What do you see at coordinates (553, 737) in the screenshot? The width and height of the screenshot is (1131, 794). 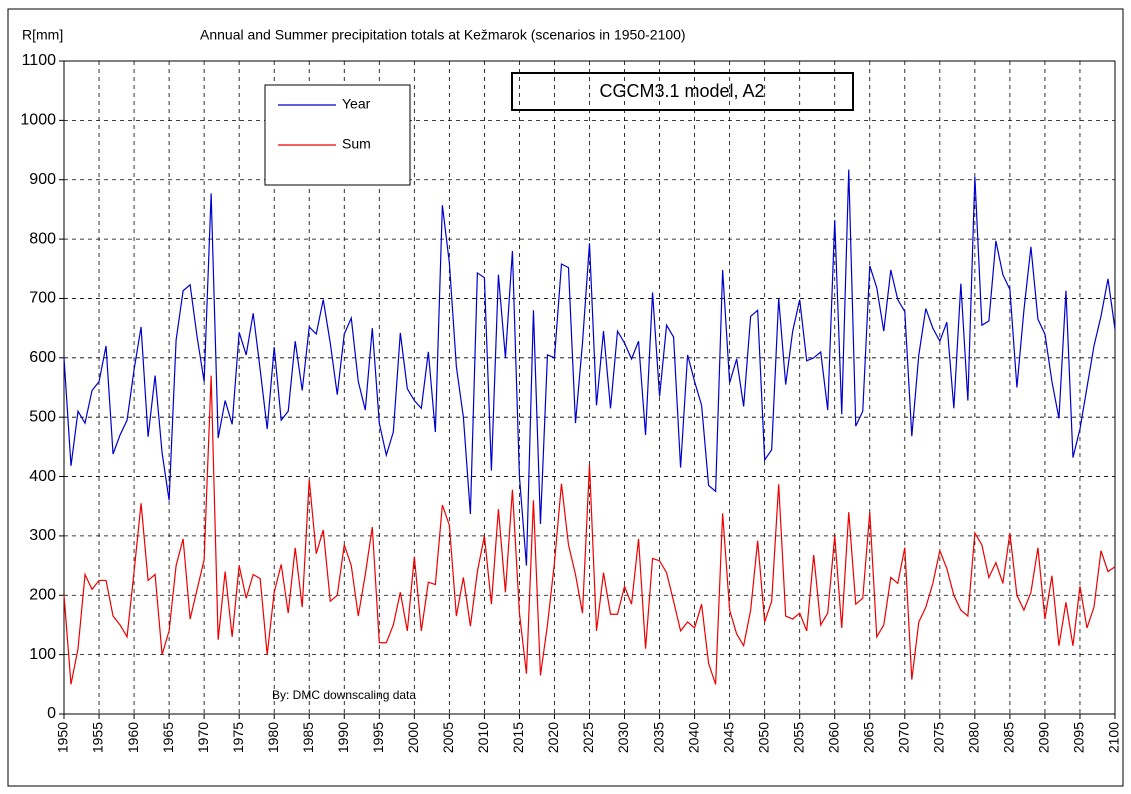 I see `x-tick-label: 2020` at bounding box center [553, 737].